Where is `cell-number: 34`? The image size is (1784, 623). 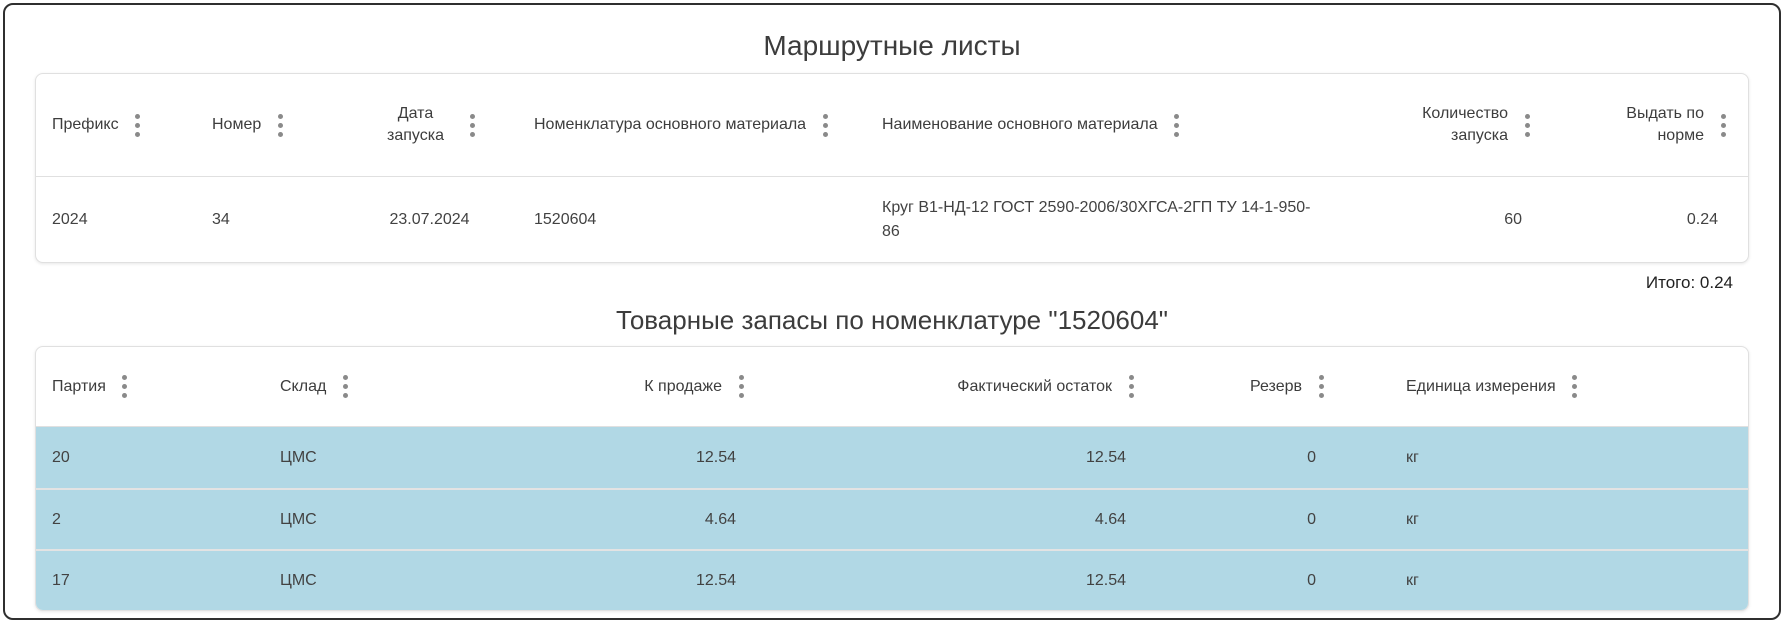 cell-number: 34 is located at coordinates (221, 219).